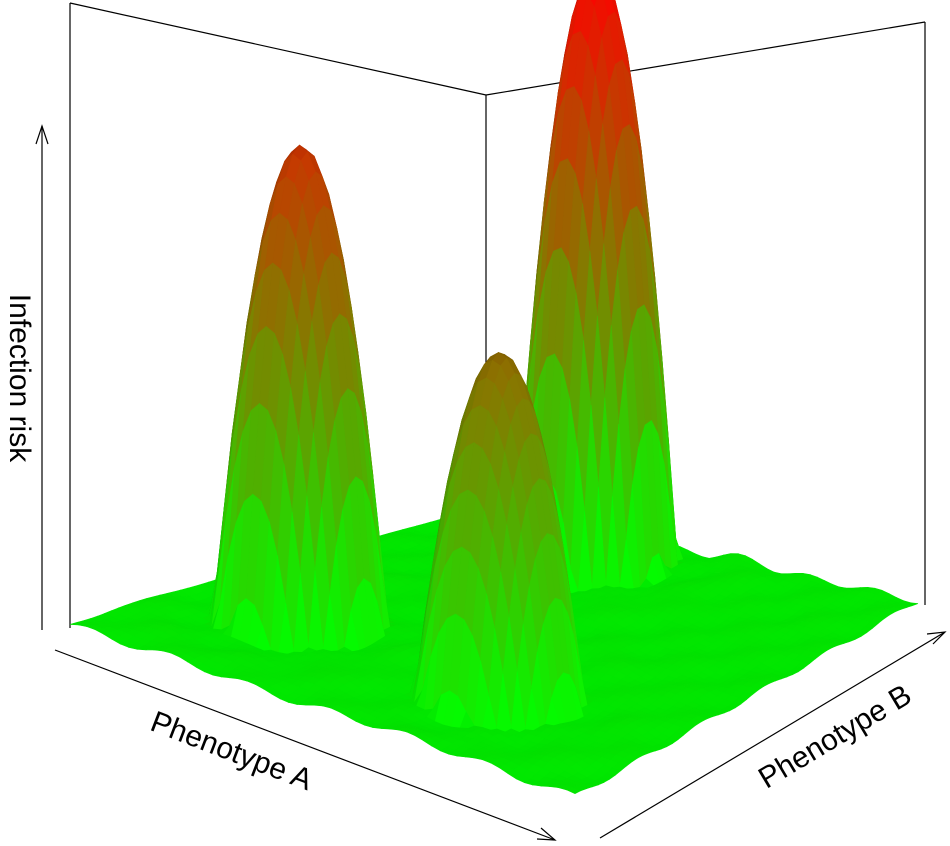 The width and height of the screenshot is (950, 846). I want to click on x-axis-arrow, so click(305, 745).